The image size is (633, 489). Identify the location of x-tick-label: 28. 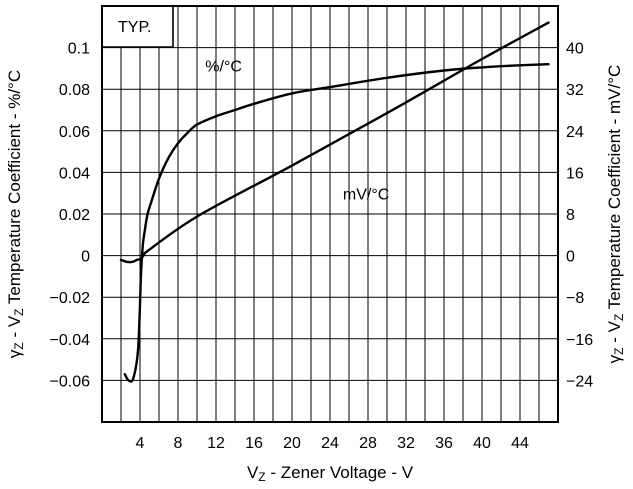
(368, 443).